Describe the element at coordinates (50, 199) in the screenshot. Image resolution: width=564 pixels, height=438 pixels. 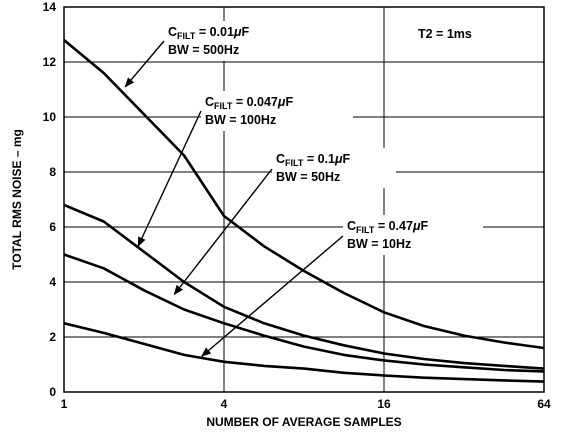
I see `y-tick-labels: 0 2 4 6 8 10 12 14` at that location.